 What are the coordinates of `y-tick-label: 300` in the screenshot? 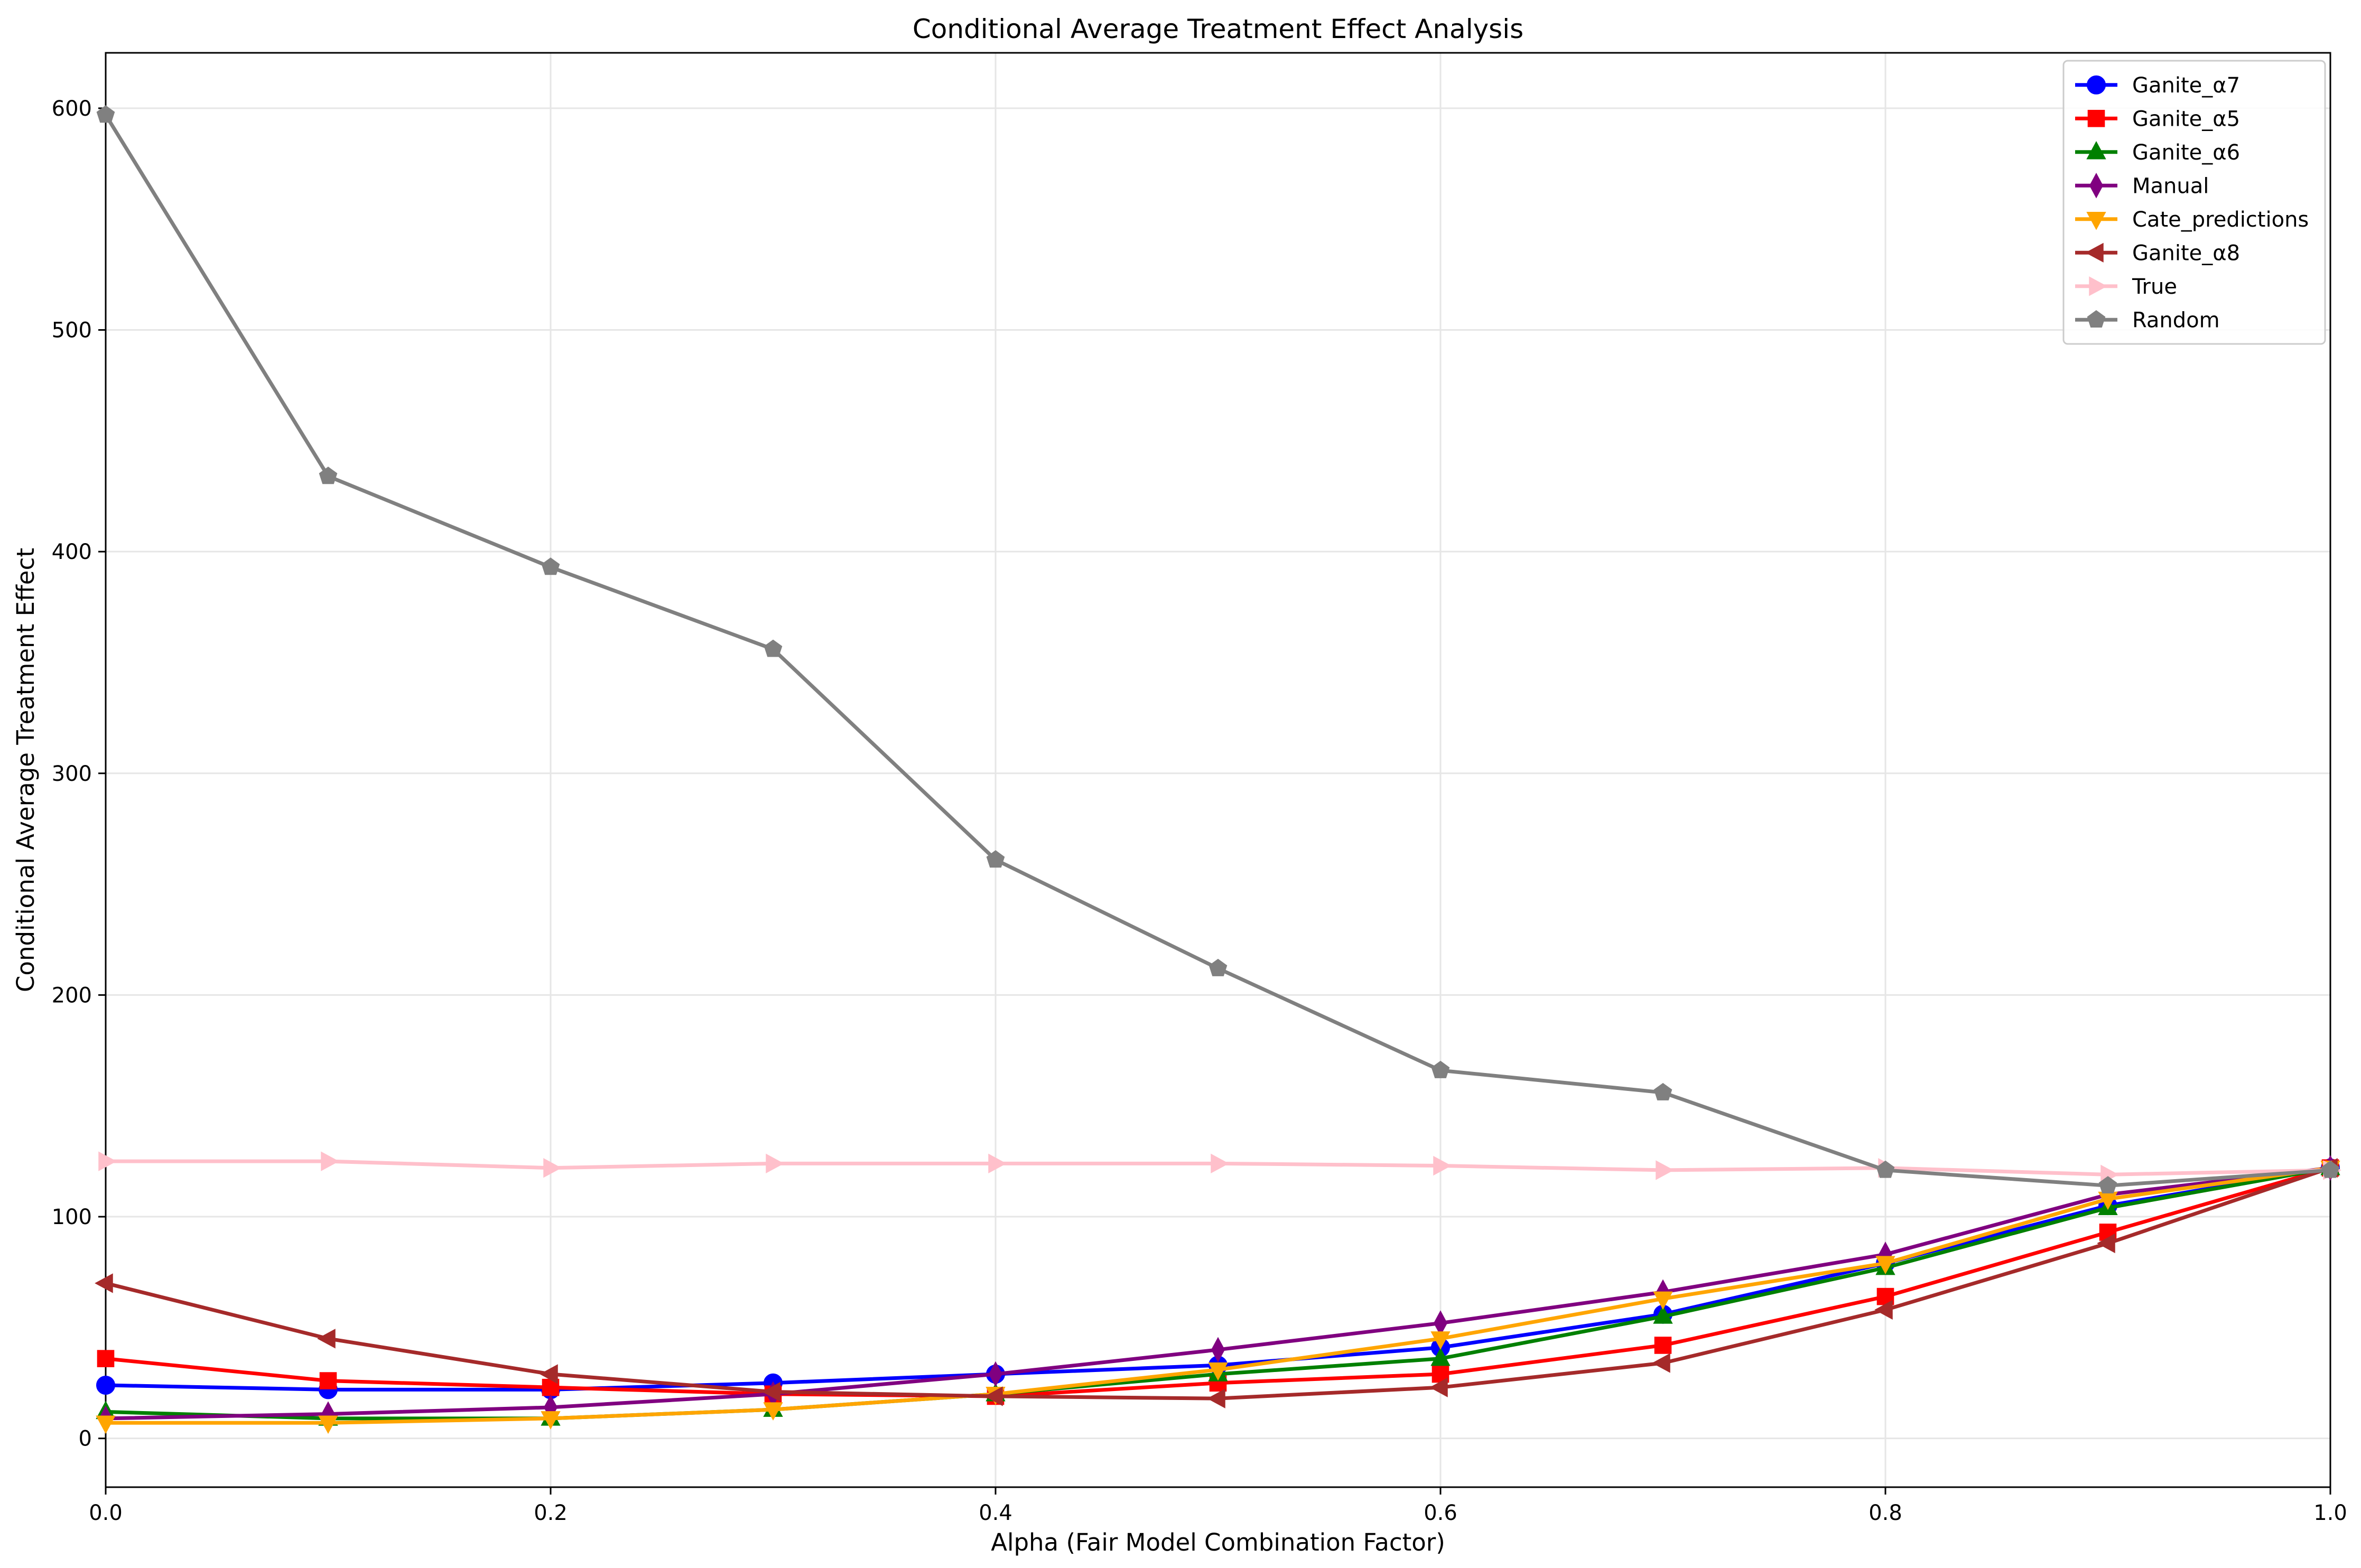 It's located at (72, 774).